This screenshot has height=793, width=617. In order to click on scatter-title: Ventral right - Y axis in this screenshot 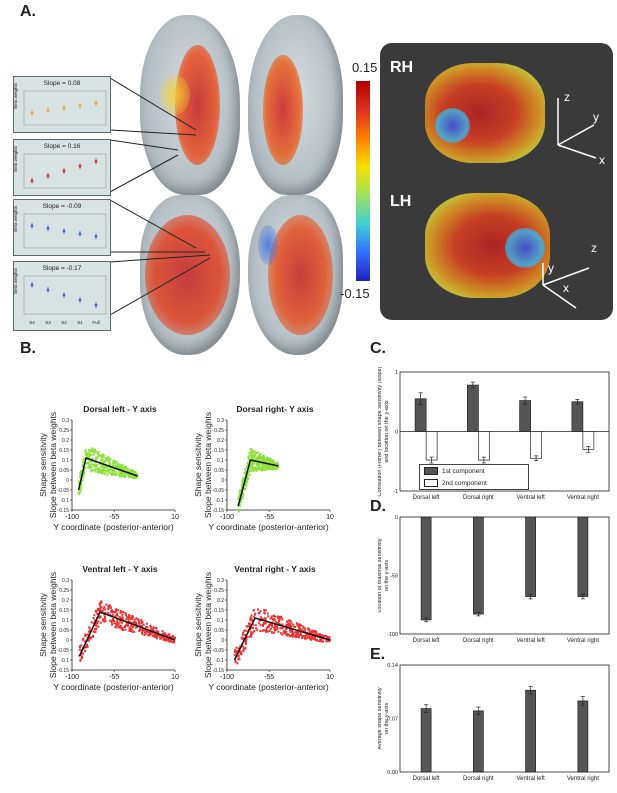, I will do `click(275, 569)`.